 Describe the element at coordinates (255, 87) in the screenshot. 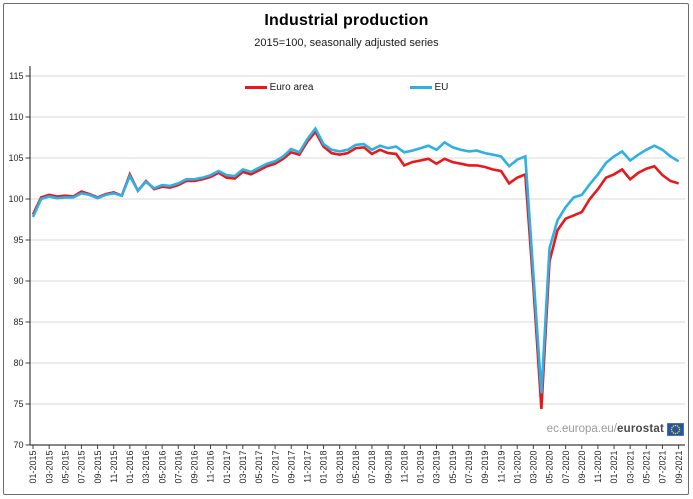

I see `euro-area-line-swatch` at that location.